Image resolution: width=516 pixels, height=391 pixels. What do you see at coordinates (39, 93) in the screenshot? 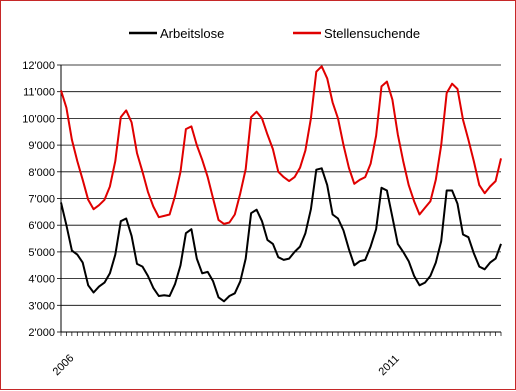
I see `y-tick-label: 11'000` at bounding box center [39, 93].